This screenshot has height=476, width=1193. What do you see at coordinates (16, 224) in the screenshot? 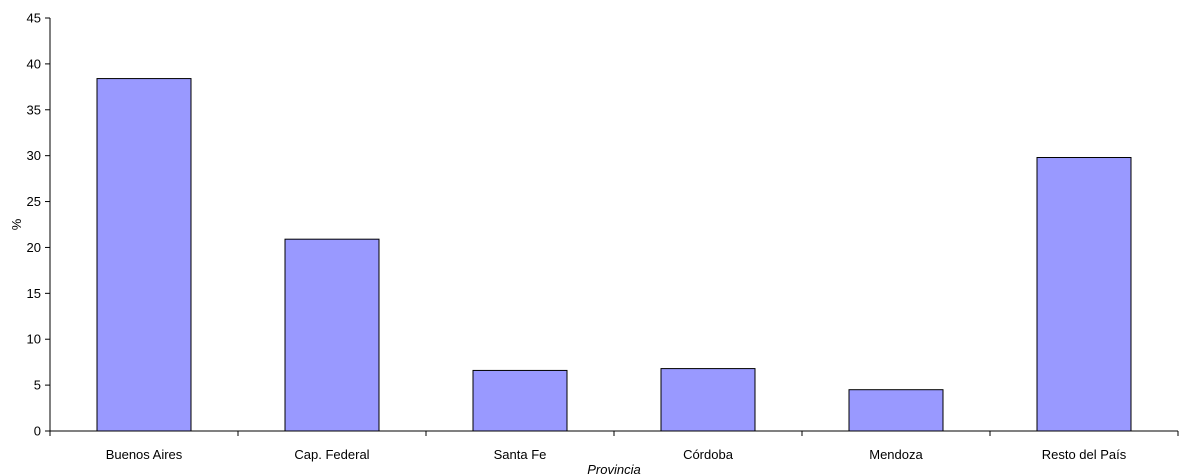
I see `y-axis-title: %` at bounding box center [16, 224].